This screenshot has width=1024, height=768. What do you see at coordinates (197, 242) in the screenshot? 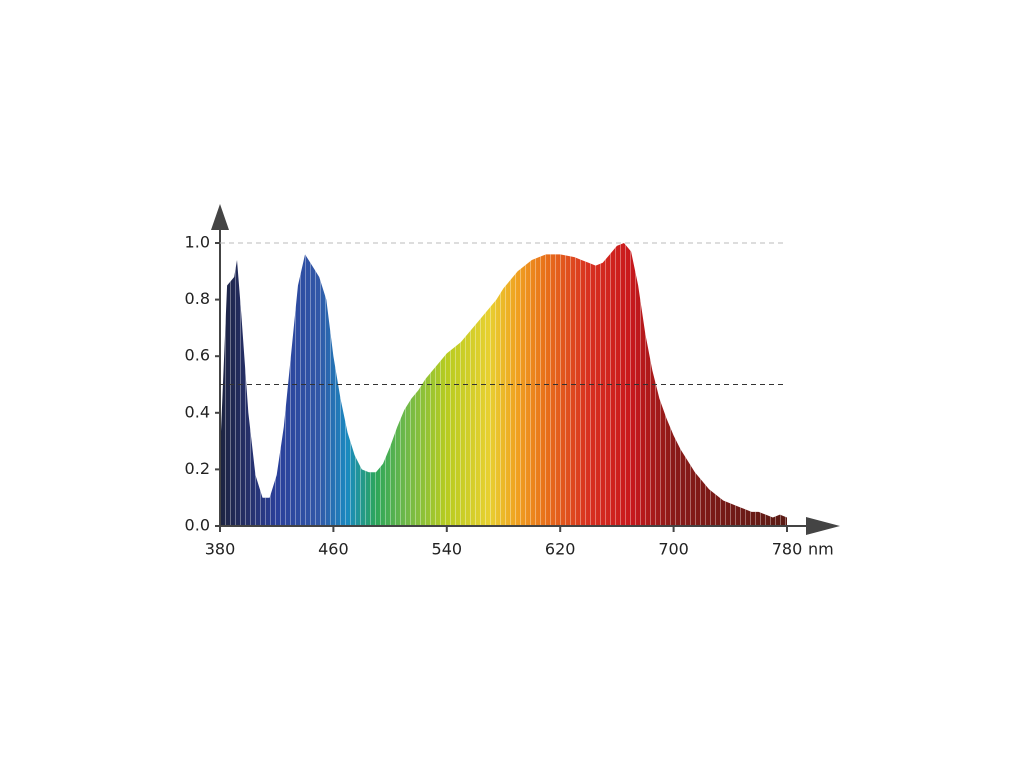
I see `y-tick-label: 1.0` at bounding box center [197, 242].